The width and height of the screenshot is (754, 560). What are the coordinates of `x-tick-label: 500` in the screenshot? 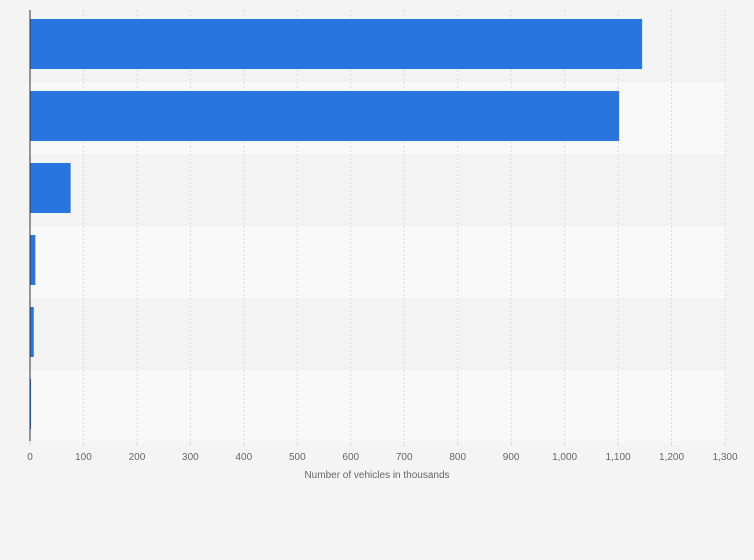 It's located at (297, 457).